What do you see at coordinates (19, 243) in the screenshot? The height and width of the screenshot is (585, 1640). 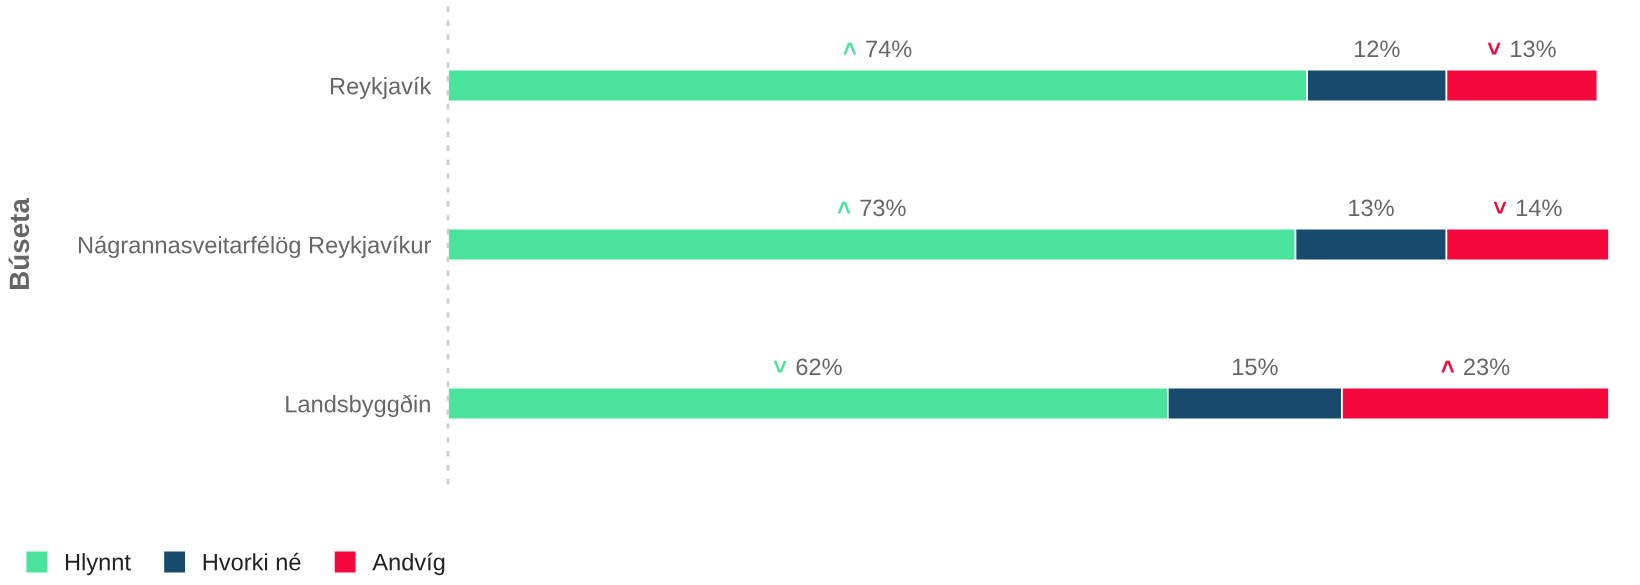 I see `y-axis-title: Búseta` at bounding box center [19, 243].